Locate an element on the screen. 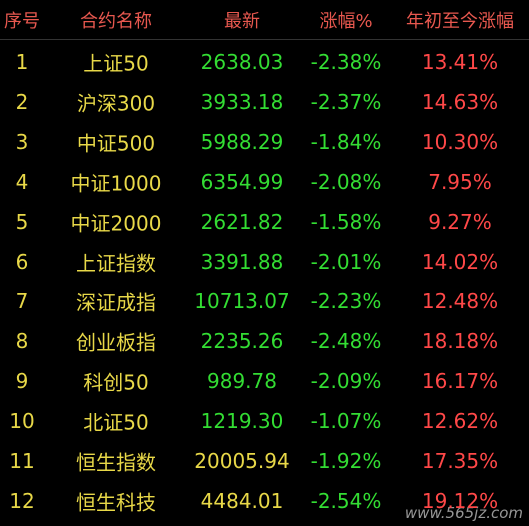 Image resolution: width=529 pixels, height=526 pixels. change-cell: -2.48% is located at coordinates (346, 341).